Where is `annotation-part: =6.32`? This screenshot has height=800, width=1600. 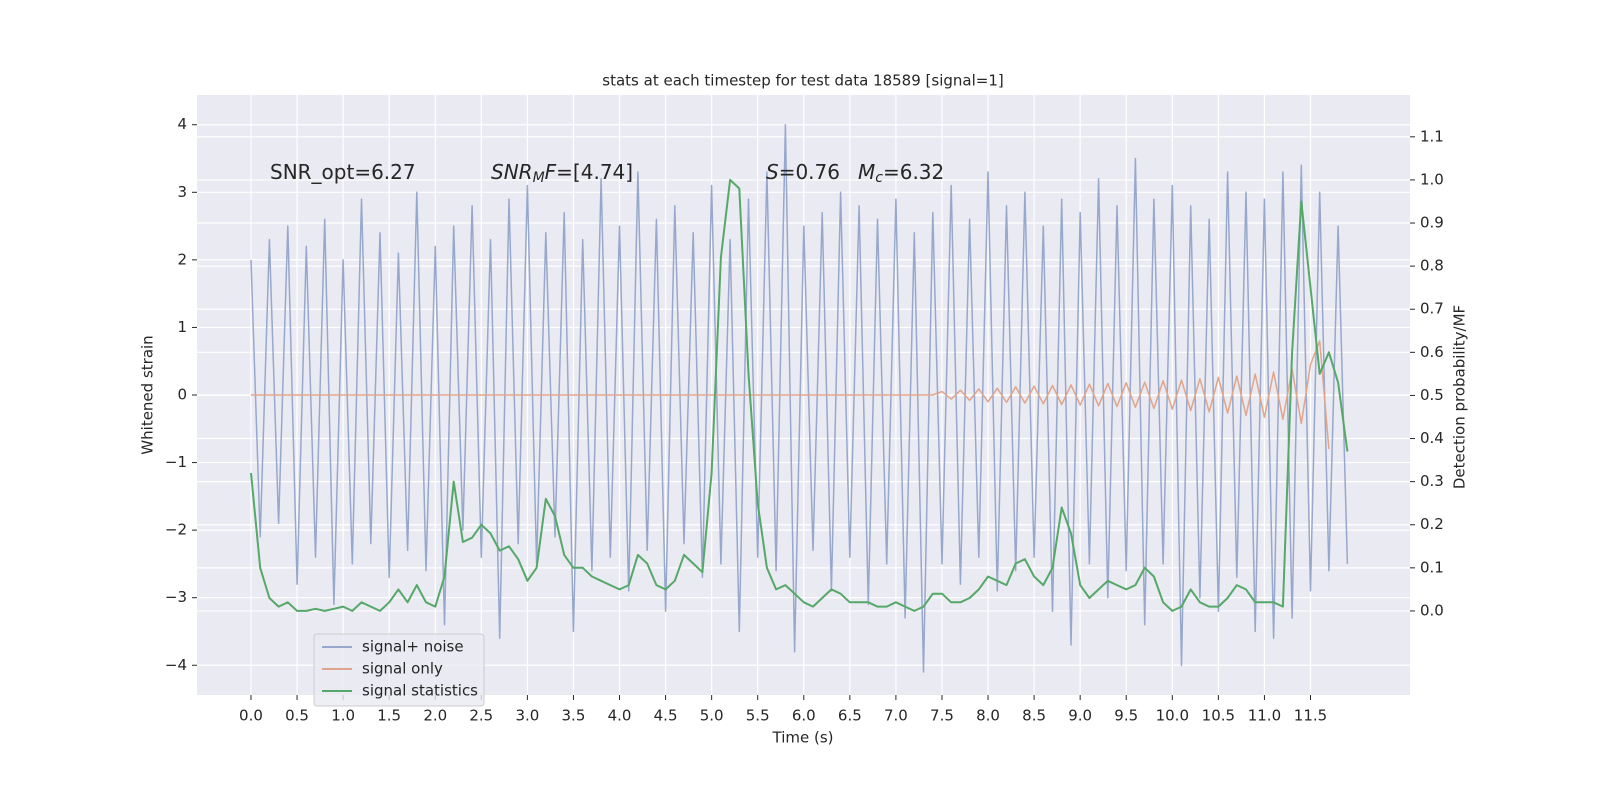 annotation-part: =6.32 is located at coordinates (913, 172).